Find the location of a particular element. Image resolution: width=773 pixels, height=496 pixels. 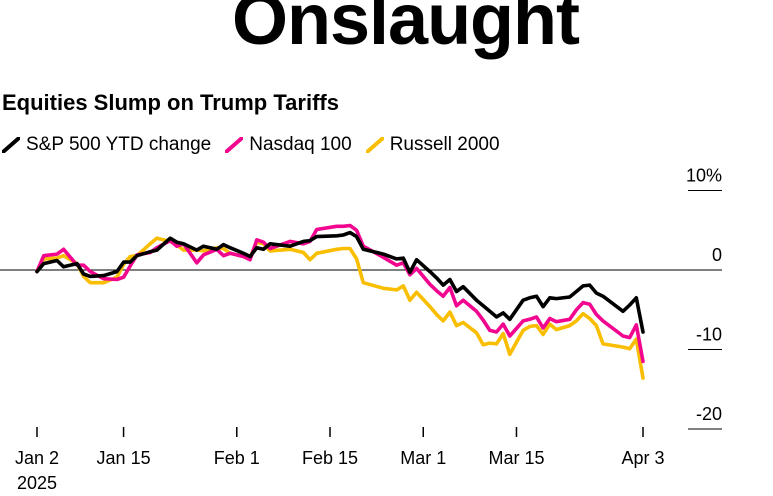

y-tick-label: 10% is located at coordinates (704, 176).